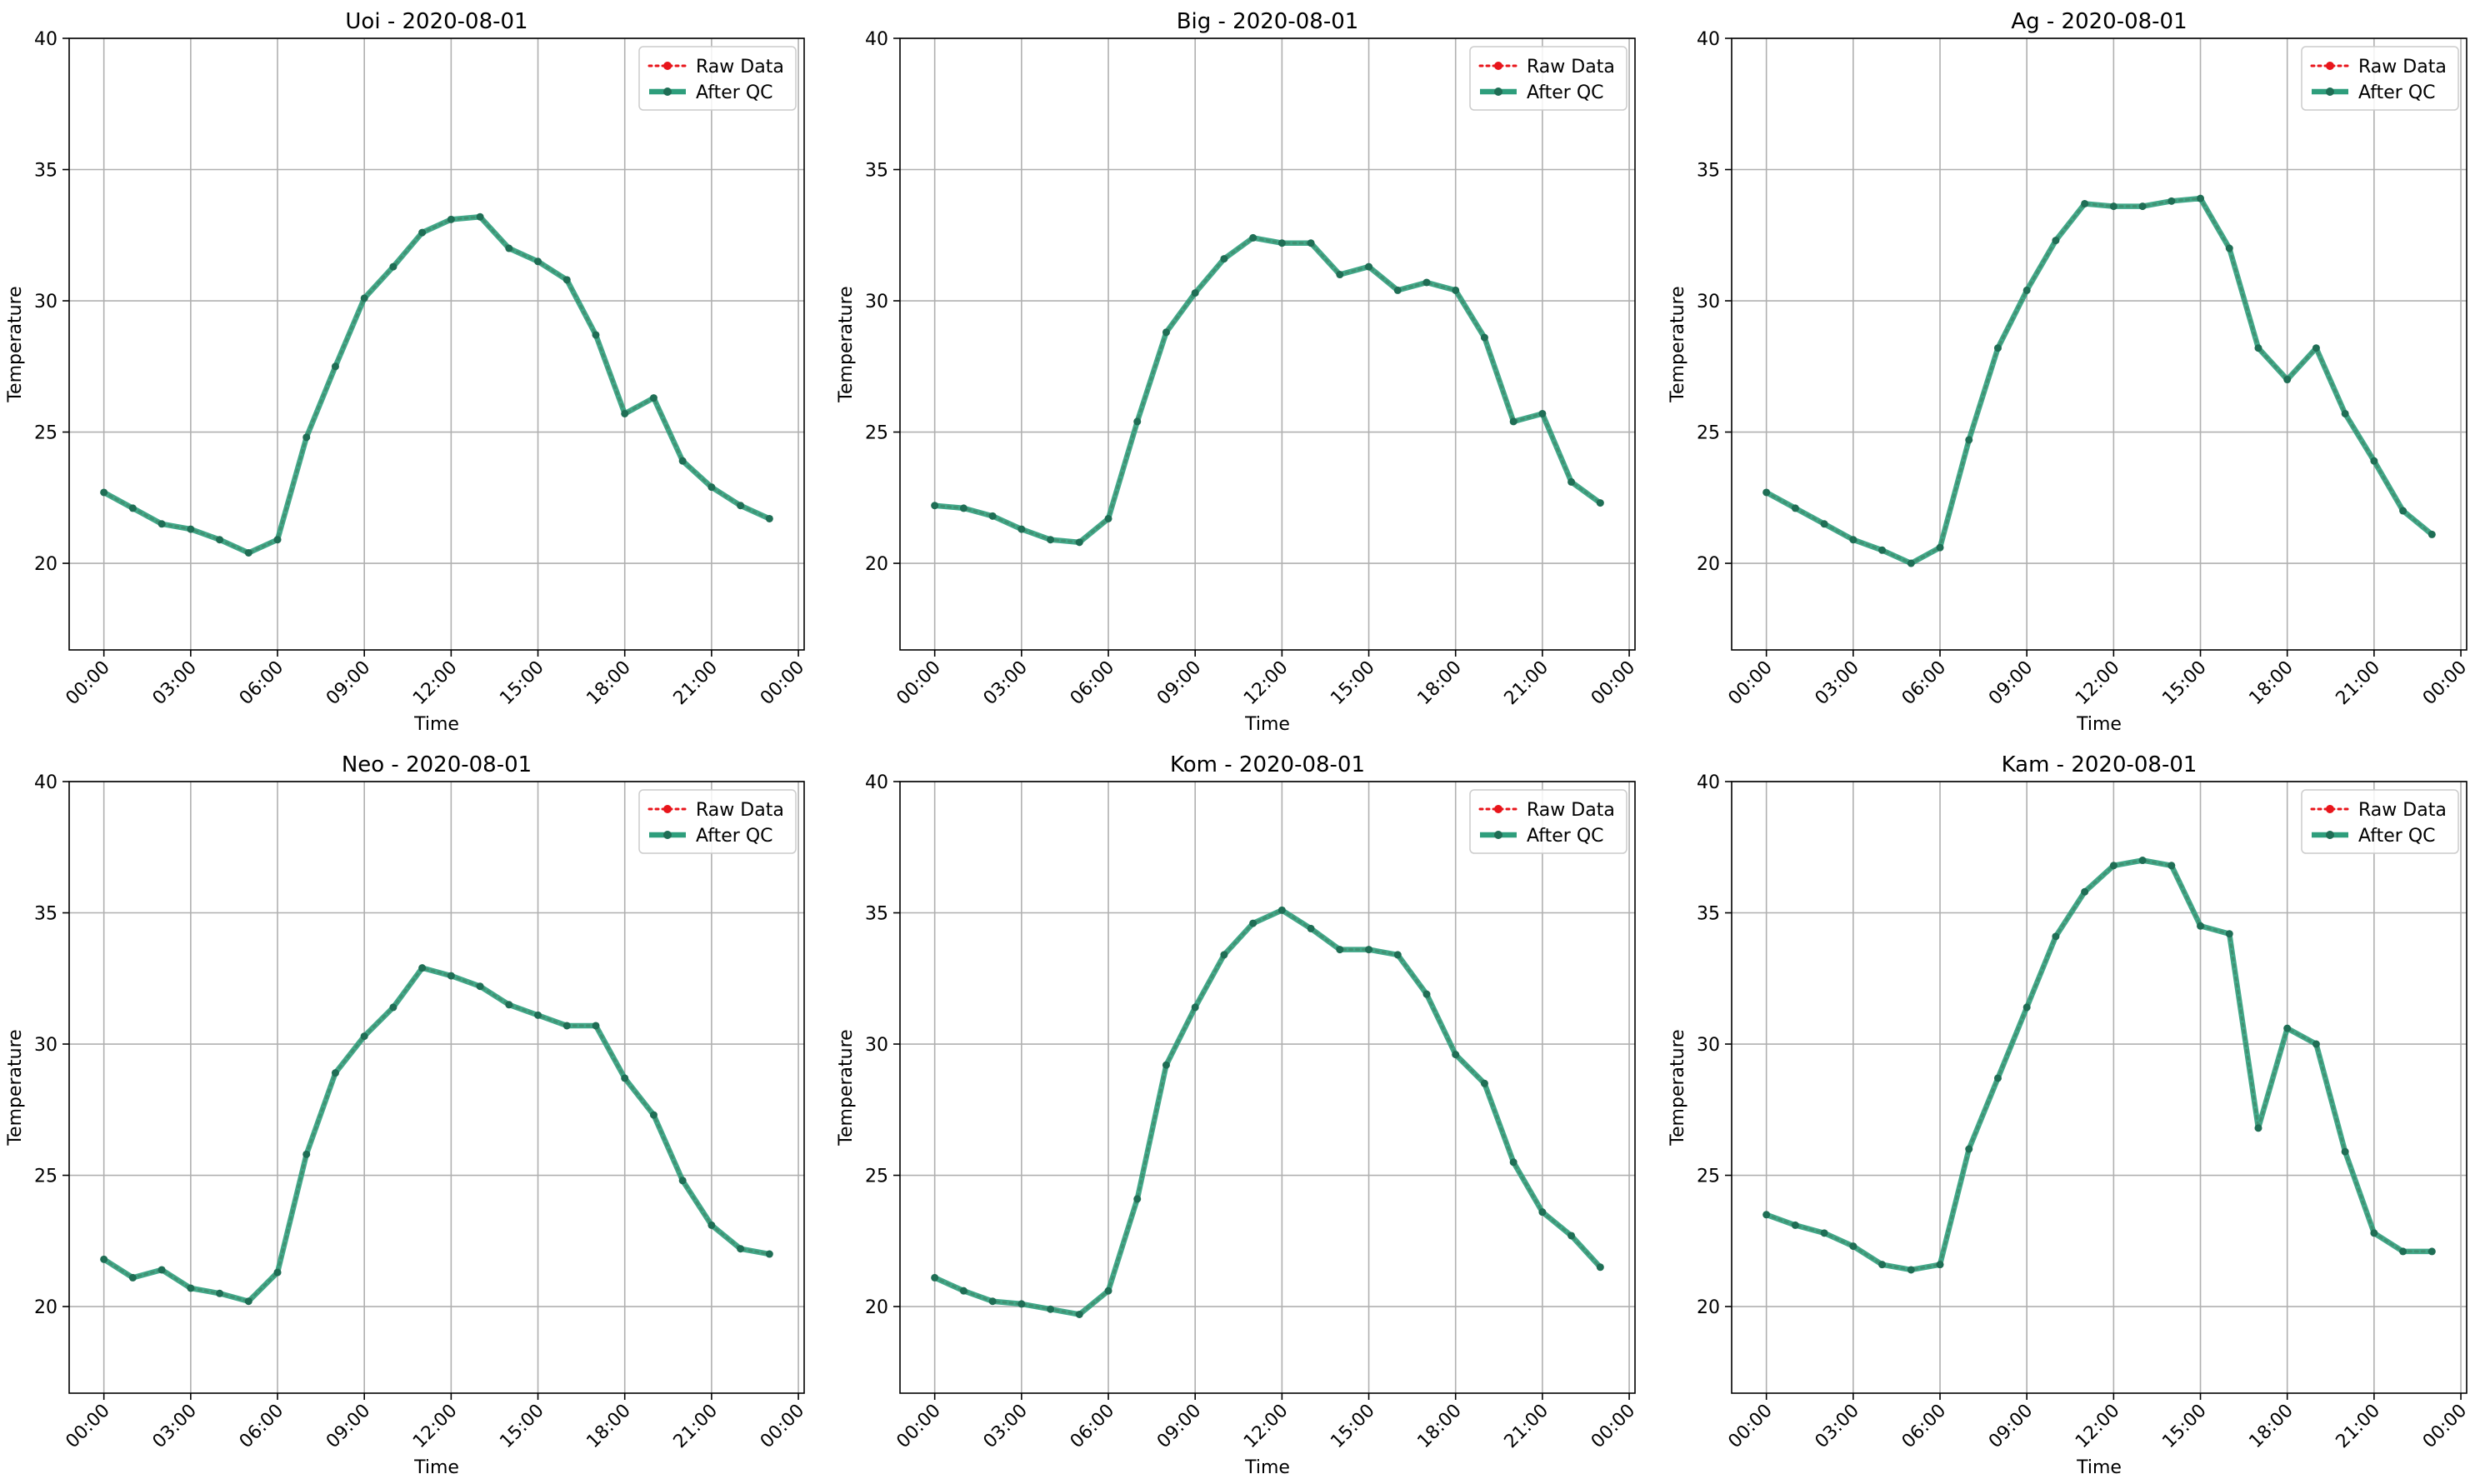  I want to click on x-tick-label: 12:00, so click(436, 683).